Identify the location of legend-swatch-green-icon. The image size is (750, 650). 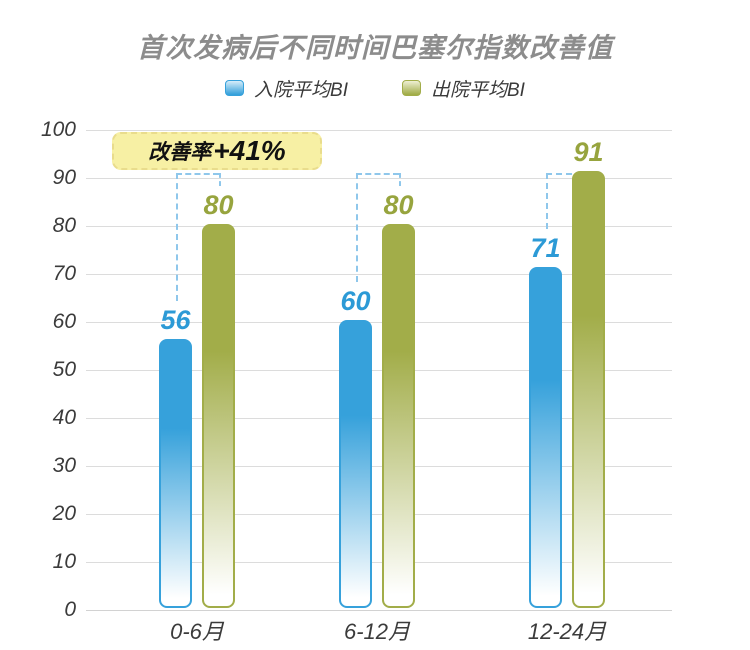
(411, 88).